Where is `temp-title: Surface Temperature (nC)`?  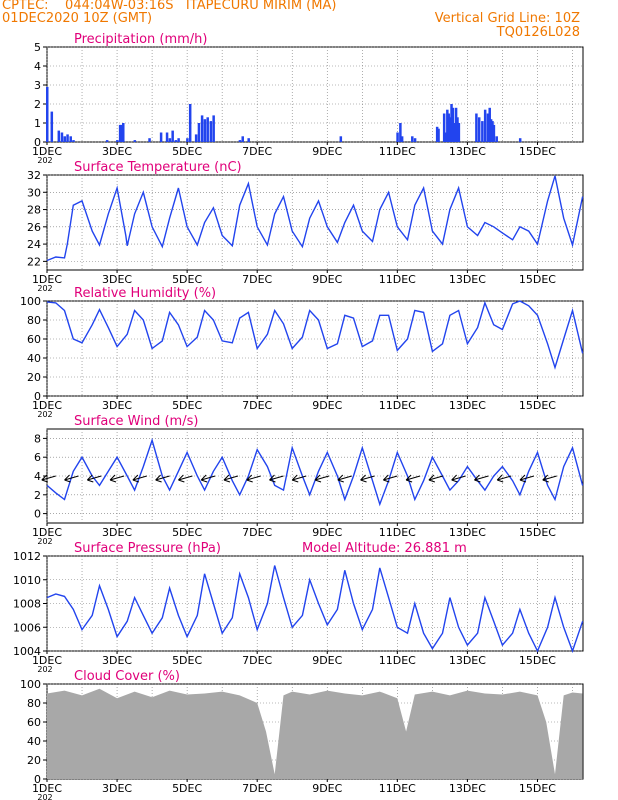 temp-title: Surface Temperature (nC) is located at coordinates (158, 167).